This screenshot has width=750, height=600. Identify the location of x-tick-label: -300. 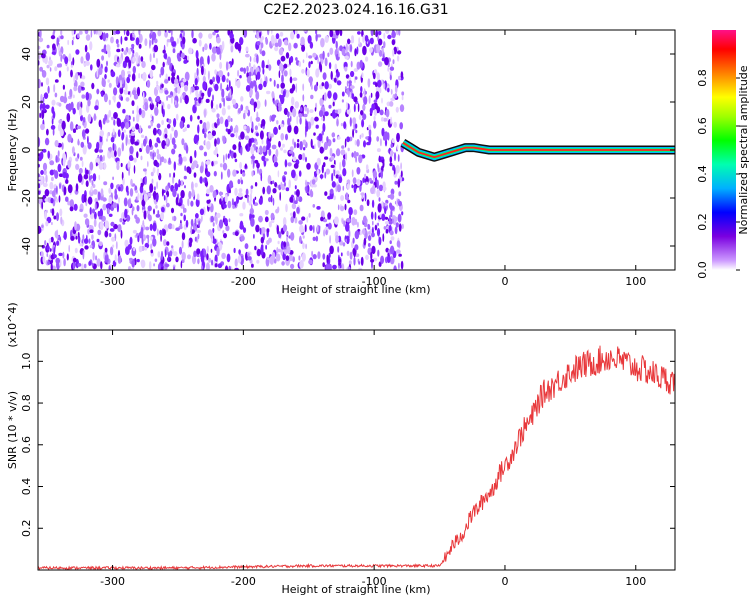
(112, 281).